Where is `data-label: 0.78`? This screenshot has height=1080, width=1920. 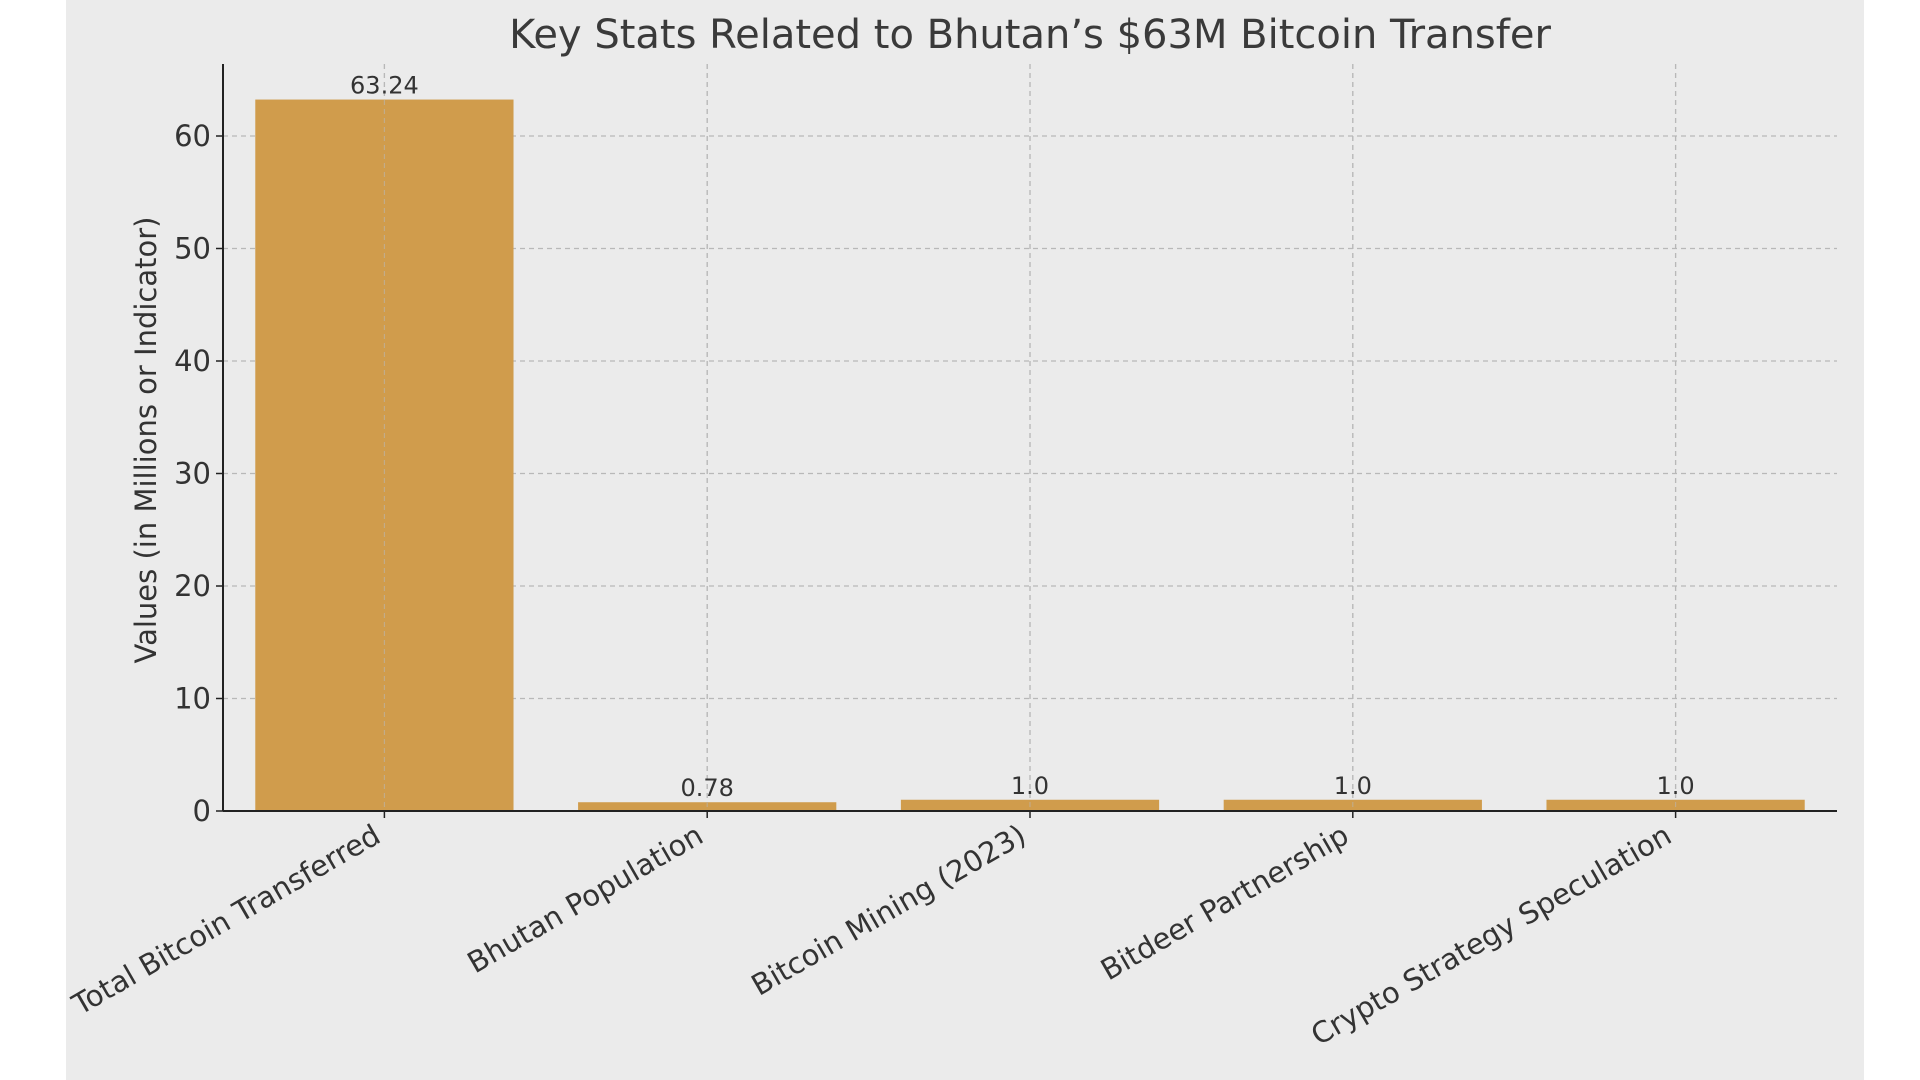 data-label: 0.78 is located at coordinates (706, 788).